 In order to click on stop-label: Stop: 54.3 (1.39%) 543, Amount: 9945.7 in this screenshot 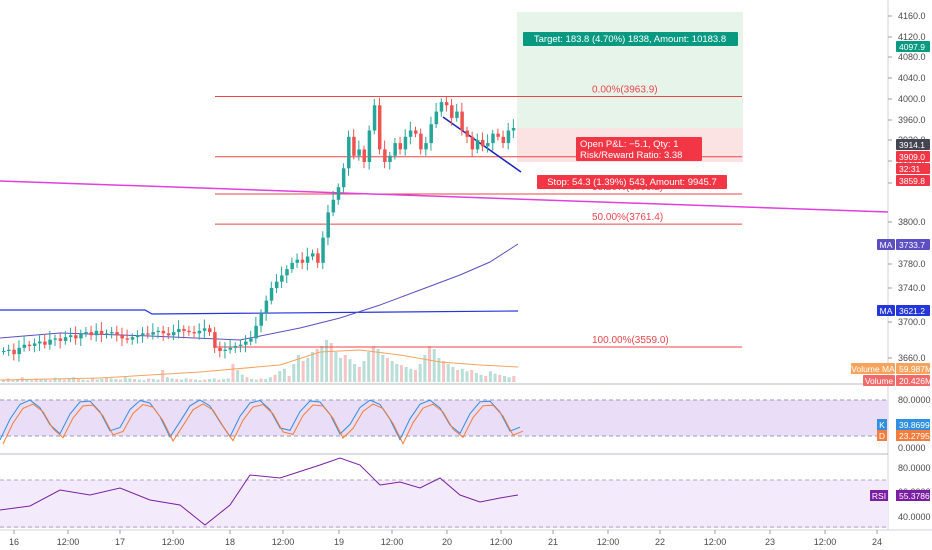, I will do `click(632, 182)`.